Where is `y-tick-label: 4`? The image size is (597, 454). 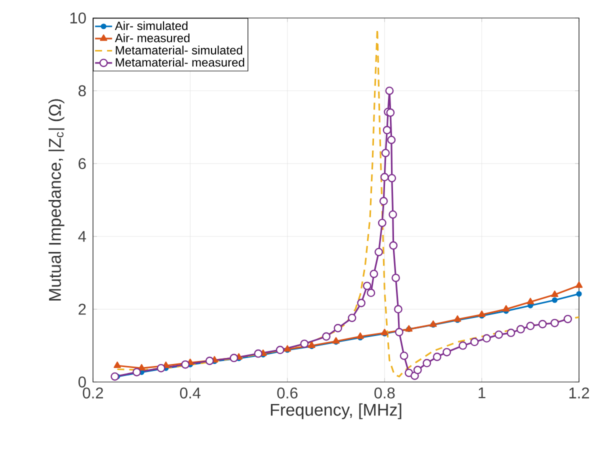 y-tick-label: 4 is located at coordinates (82, 236).